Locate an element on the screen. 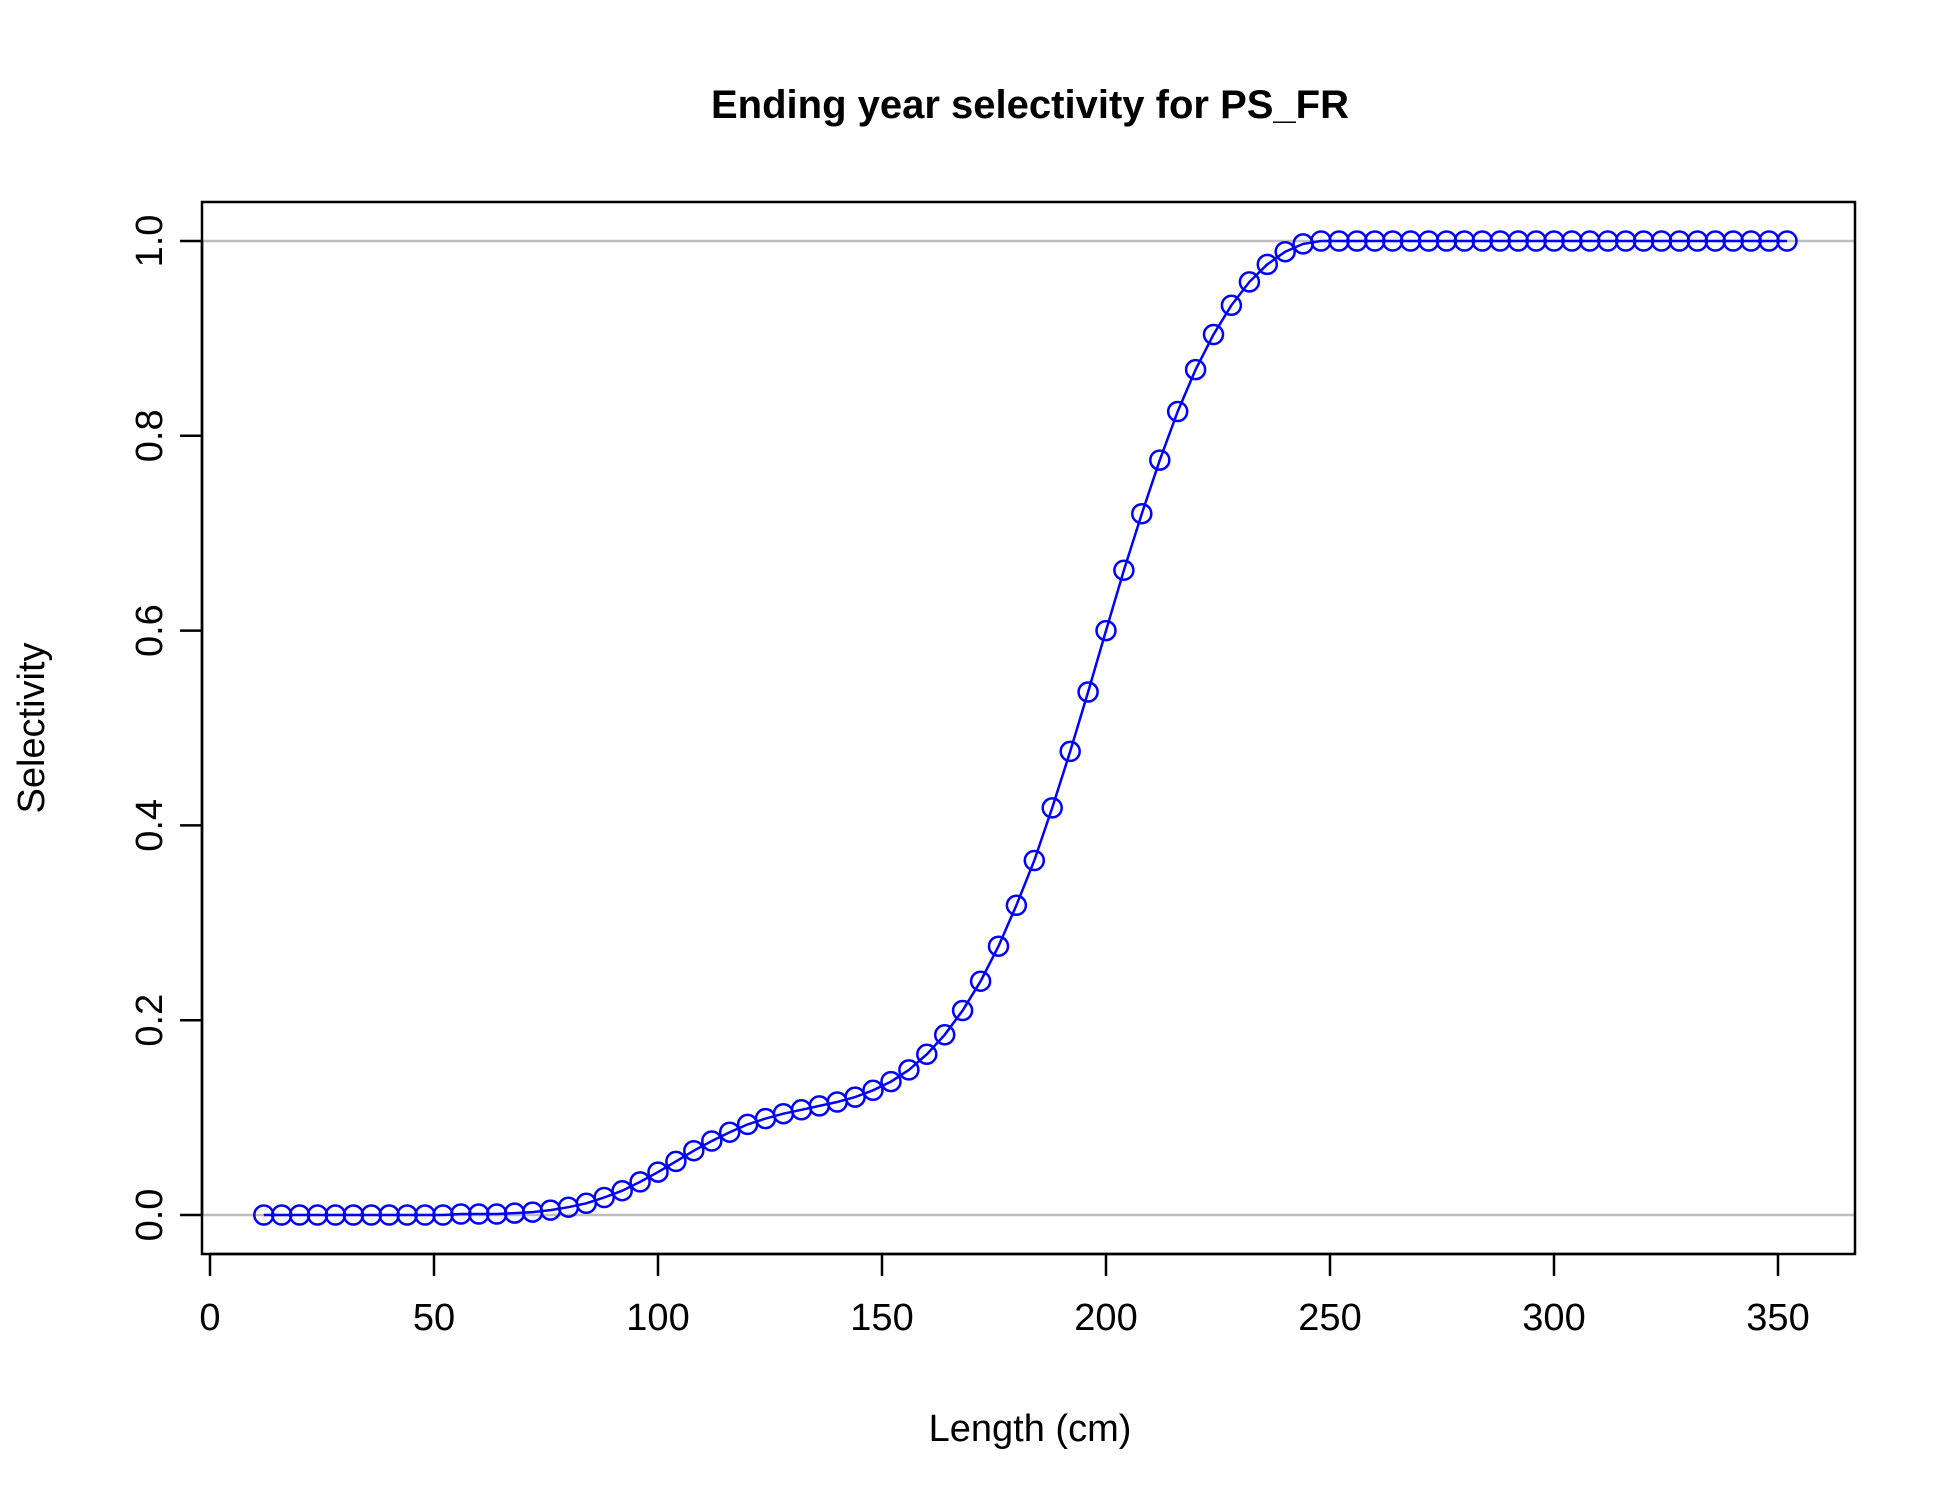 The width and height of the screenshot is (1950, 1505). x-tick-label: 150 is located at coordinates (881, 1318).